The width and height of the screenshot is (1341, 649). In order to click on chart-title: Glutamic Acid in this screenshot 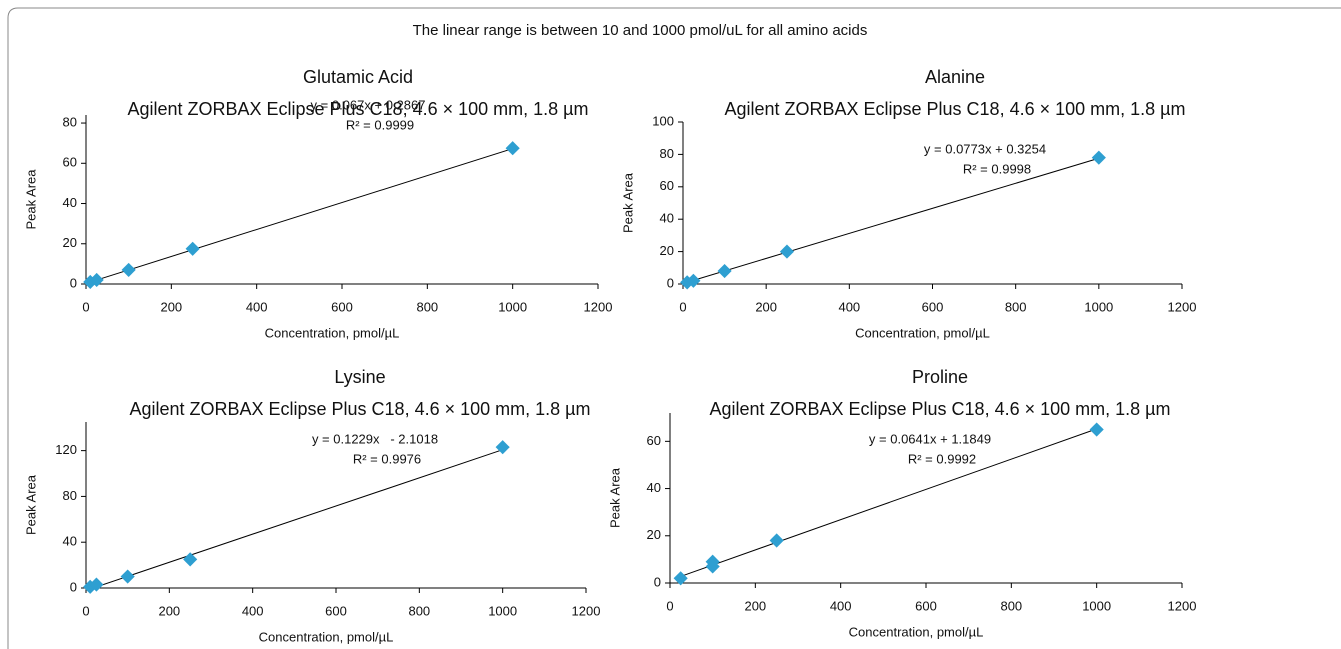, I will do `click(358, 77)`.